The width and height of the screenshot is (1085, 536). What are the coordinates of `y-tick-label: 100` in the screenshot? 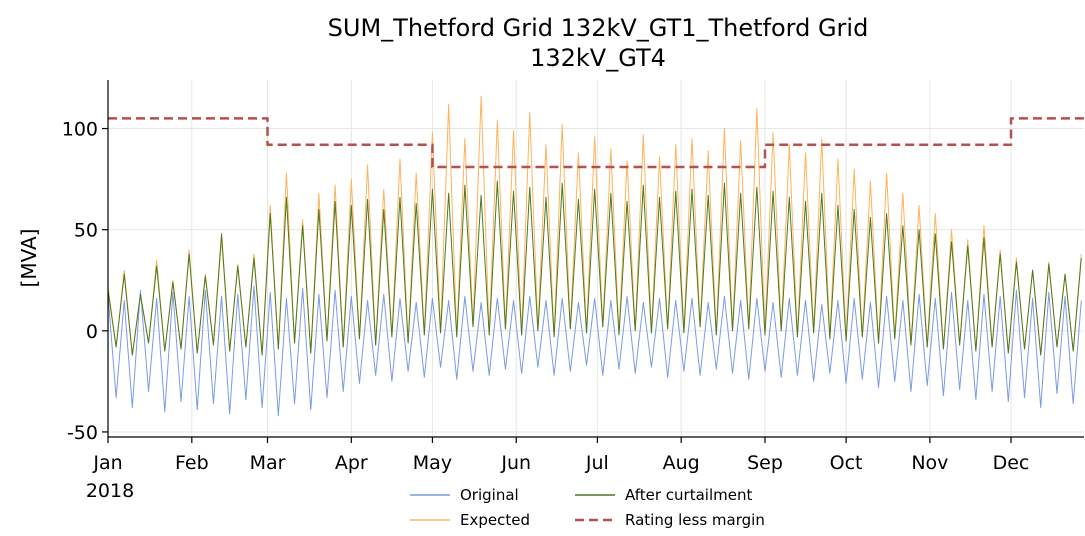 It's located at (80, 130).